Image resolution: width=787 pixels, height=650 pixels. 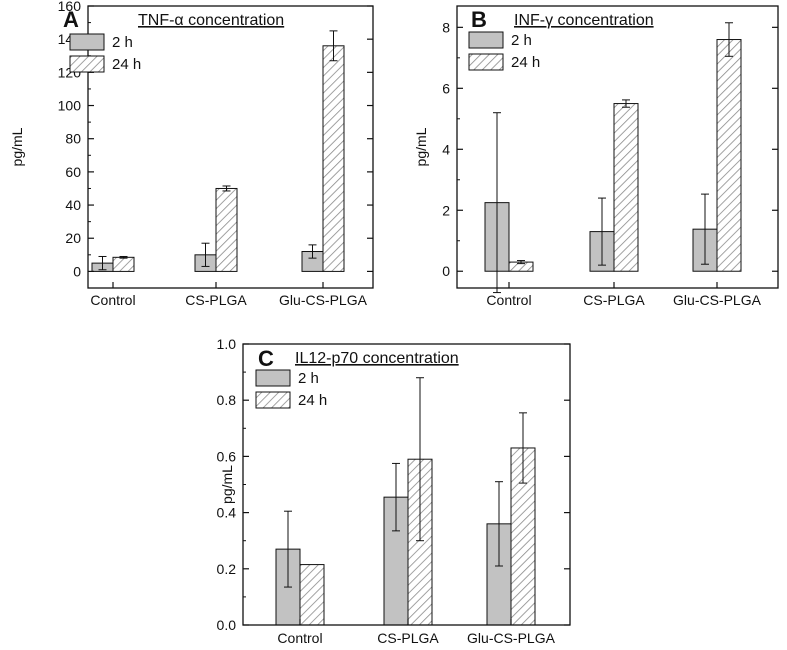 I want to click on panel-b-x-category-label: CS-PLGA, so click(x=614, y=300).